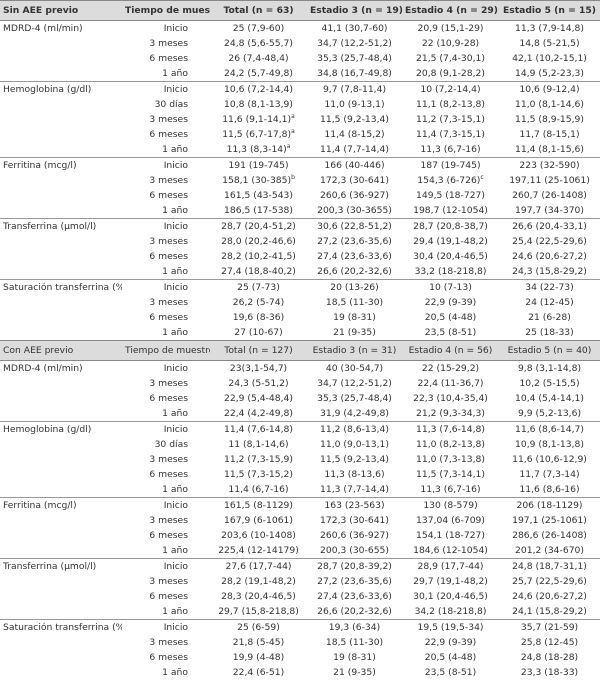 Image resolution: width=600 pixels, height=688 pixels. I want to click on cell-text: 11,6 (9,1-14,1), so click(257, 120).